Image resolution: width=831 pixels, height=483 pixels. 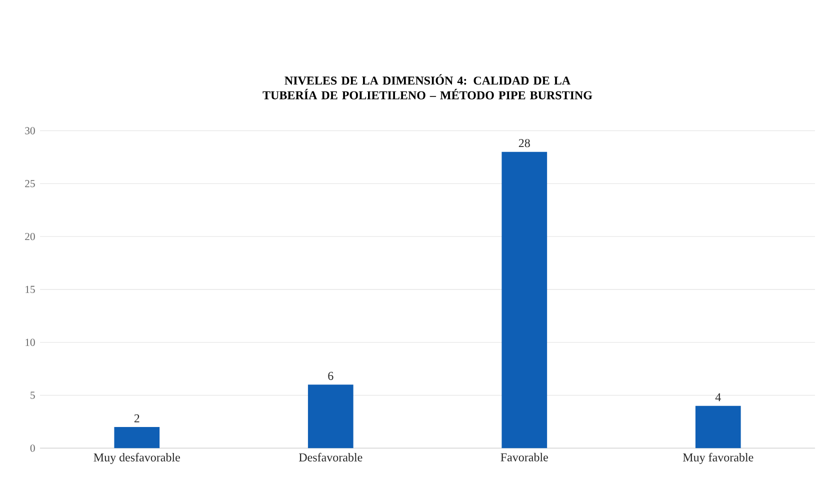 I want to click on data-label: 4, so click(x=718, y=397).